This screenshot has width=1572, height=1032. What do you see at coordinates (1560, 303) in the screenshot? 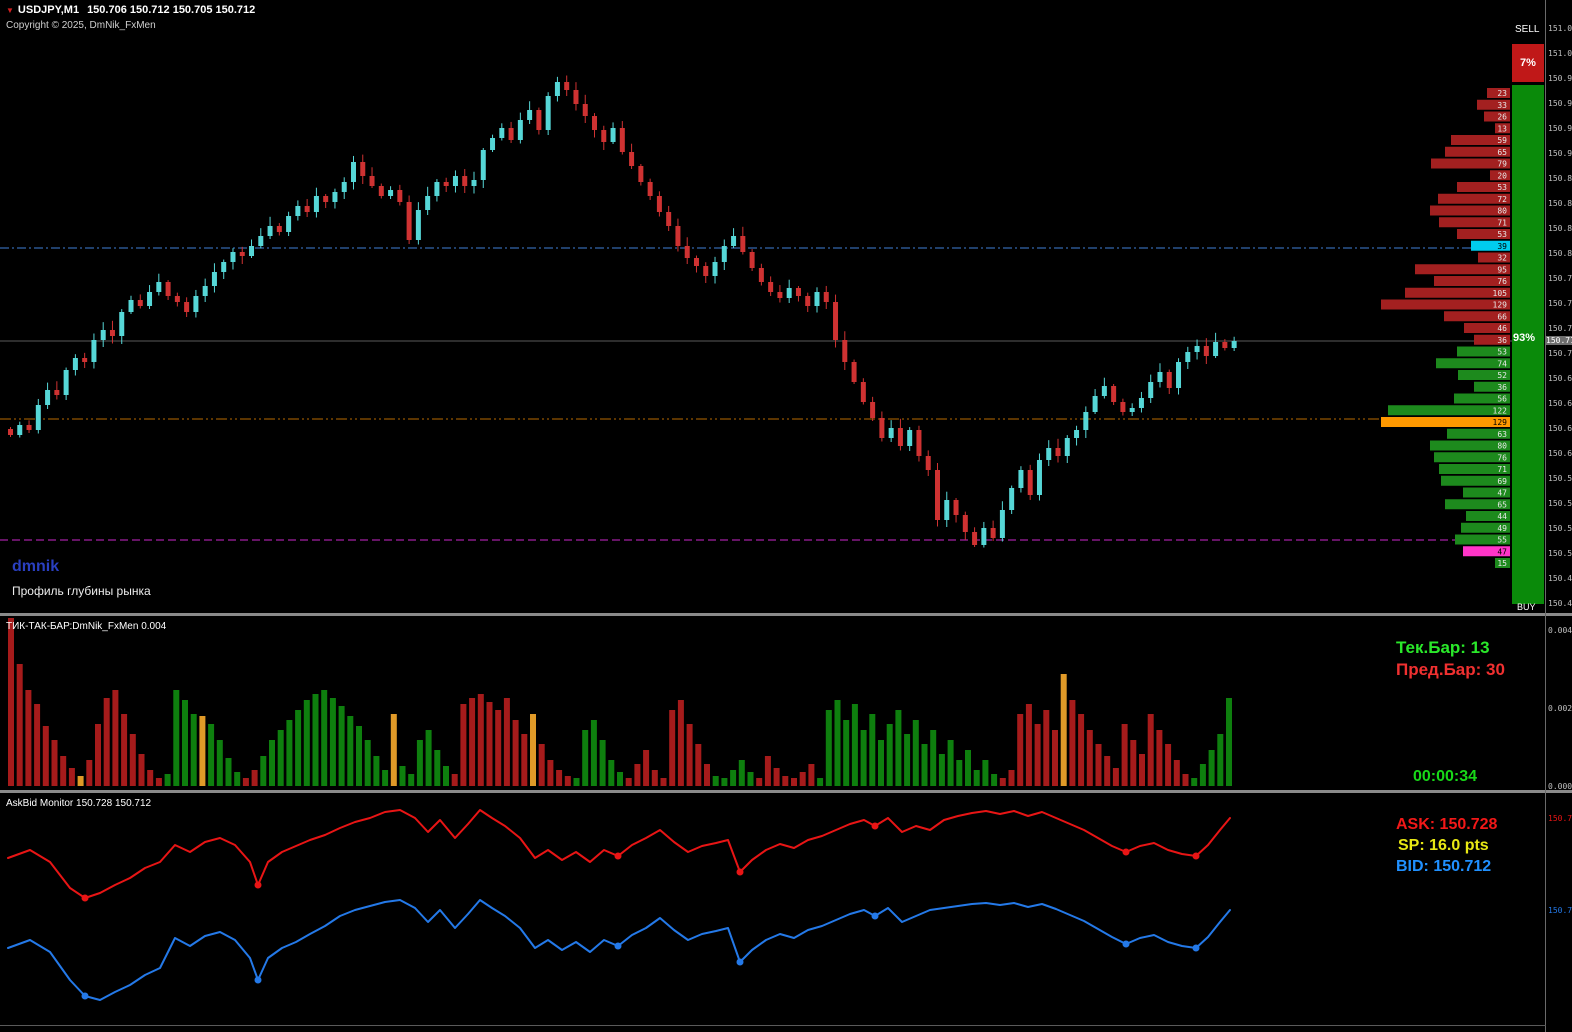
I see `price-scale-tick: 150.750` at bounding box center [1560, 303].